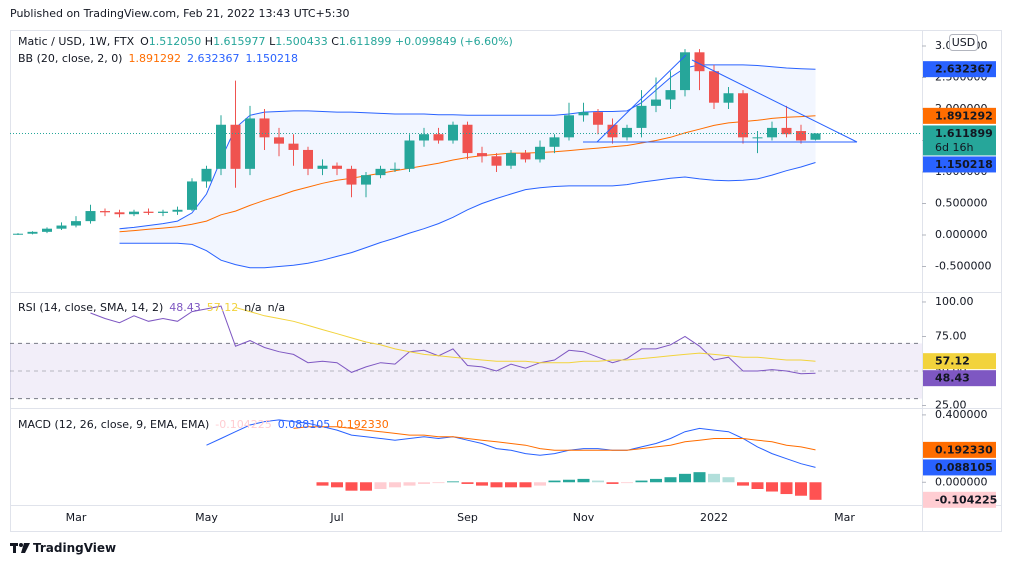  Describe the element at coordinates (75, 548) in the screenshot. I see `footer: TradingView` at that location.